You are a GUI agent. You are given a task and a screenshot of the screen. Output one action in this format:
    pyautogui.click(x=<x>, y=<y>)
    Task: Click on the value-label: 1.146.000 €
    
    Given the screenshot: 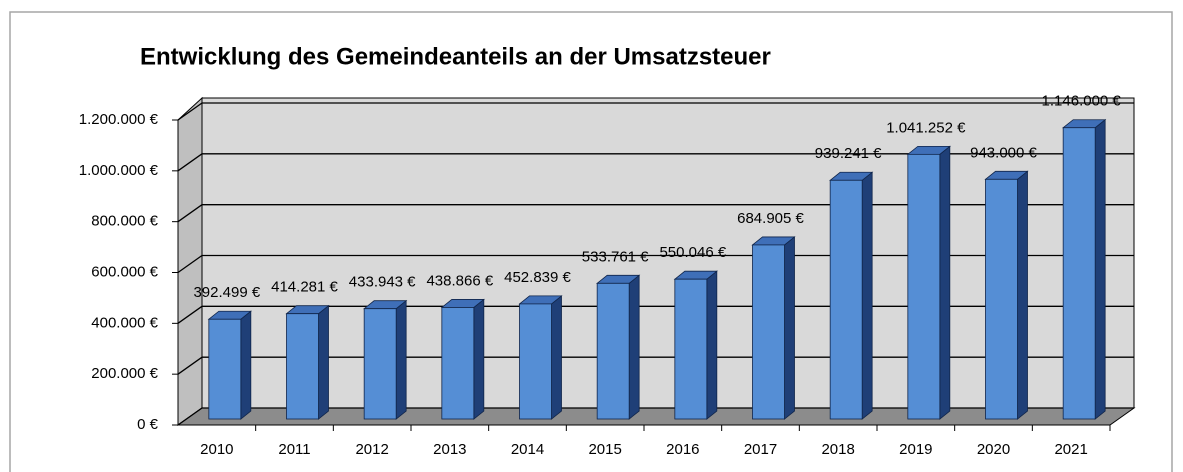 What is the action you would take?
    pyautogui.click(x=1082, y=101)
    